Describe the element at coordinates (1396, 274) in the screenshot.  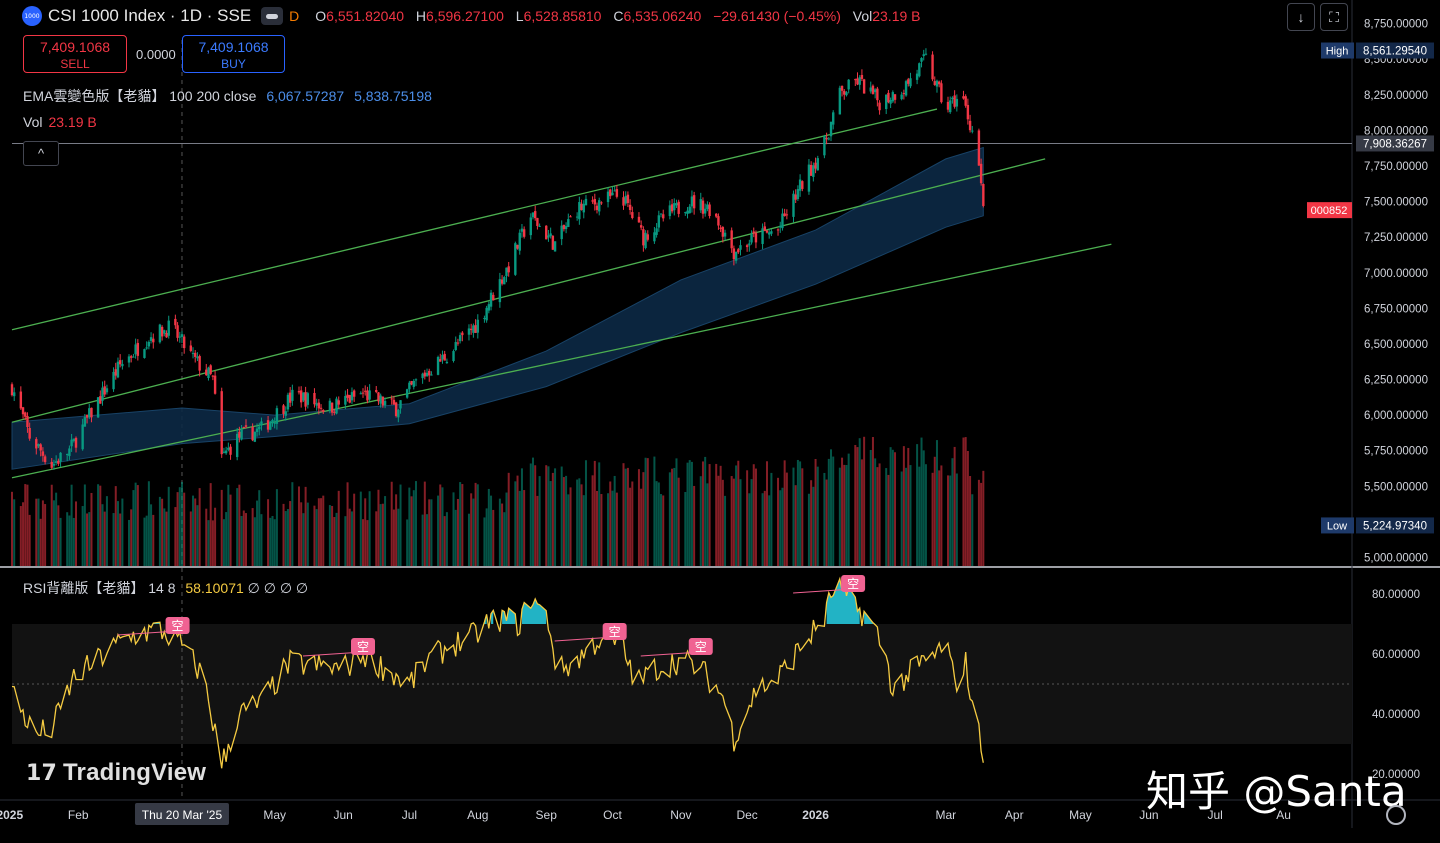
I see `price-tick-label: 7,000.00000` at that location.